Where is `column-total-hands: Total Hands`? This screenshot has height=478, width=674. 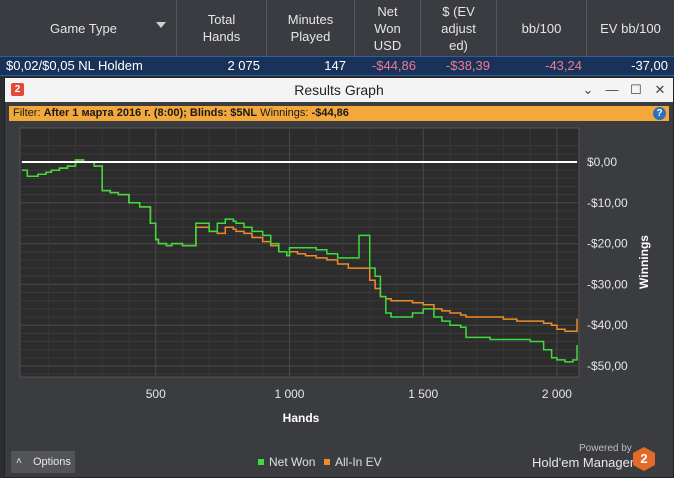
column-total-hands: Total Hands is located at coordinates (221, 28).